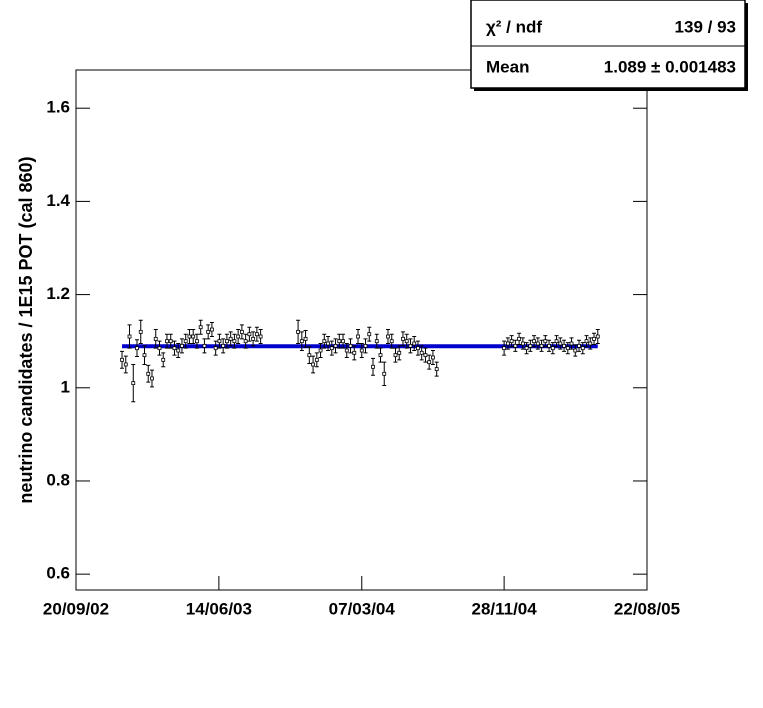 The image size is (763, 708). What do you see at coordinates (58, 479) in the screenshot?
I see `y-tick-label: 0.8` at bounding box center [58, 479].